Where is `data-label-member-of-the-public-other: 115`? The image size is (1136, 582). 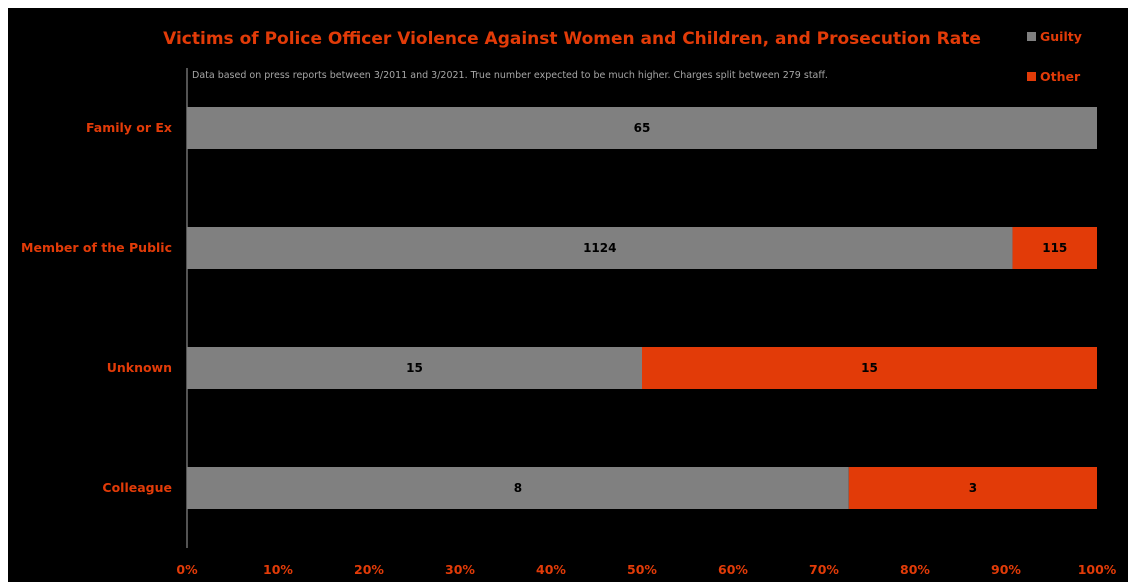
data-label-member-of-the-public-other: 115 is located at coordinates (1054, 248).